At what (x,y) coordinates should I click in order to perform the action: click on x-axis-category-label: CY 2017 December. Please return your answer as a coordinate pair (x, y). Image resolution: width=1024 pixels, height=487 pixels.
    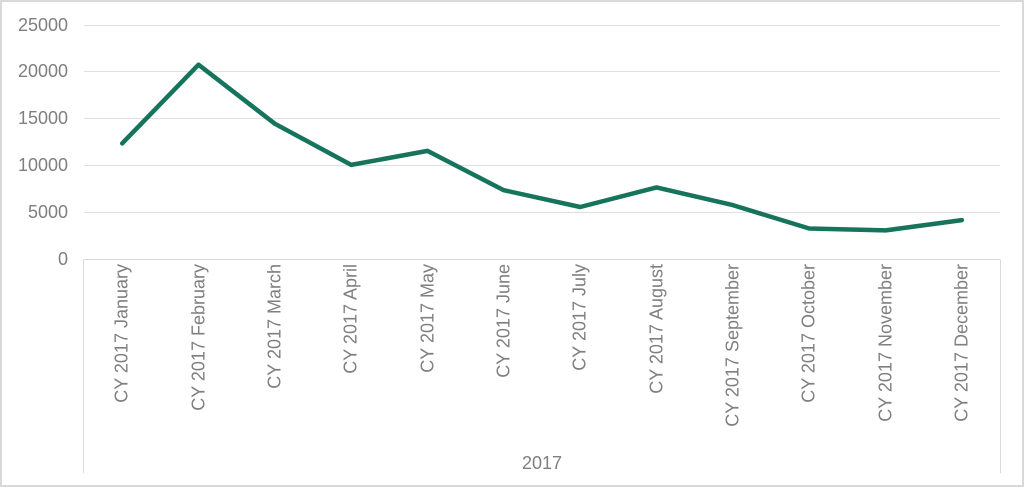
    Looking at the image, I should click on (961, 345).